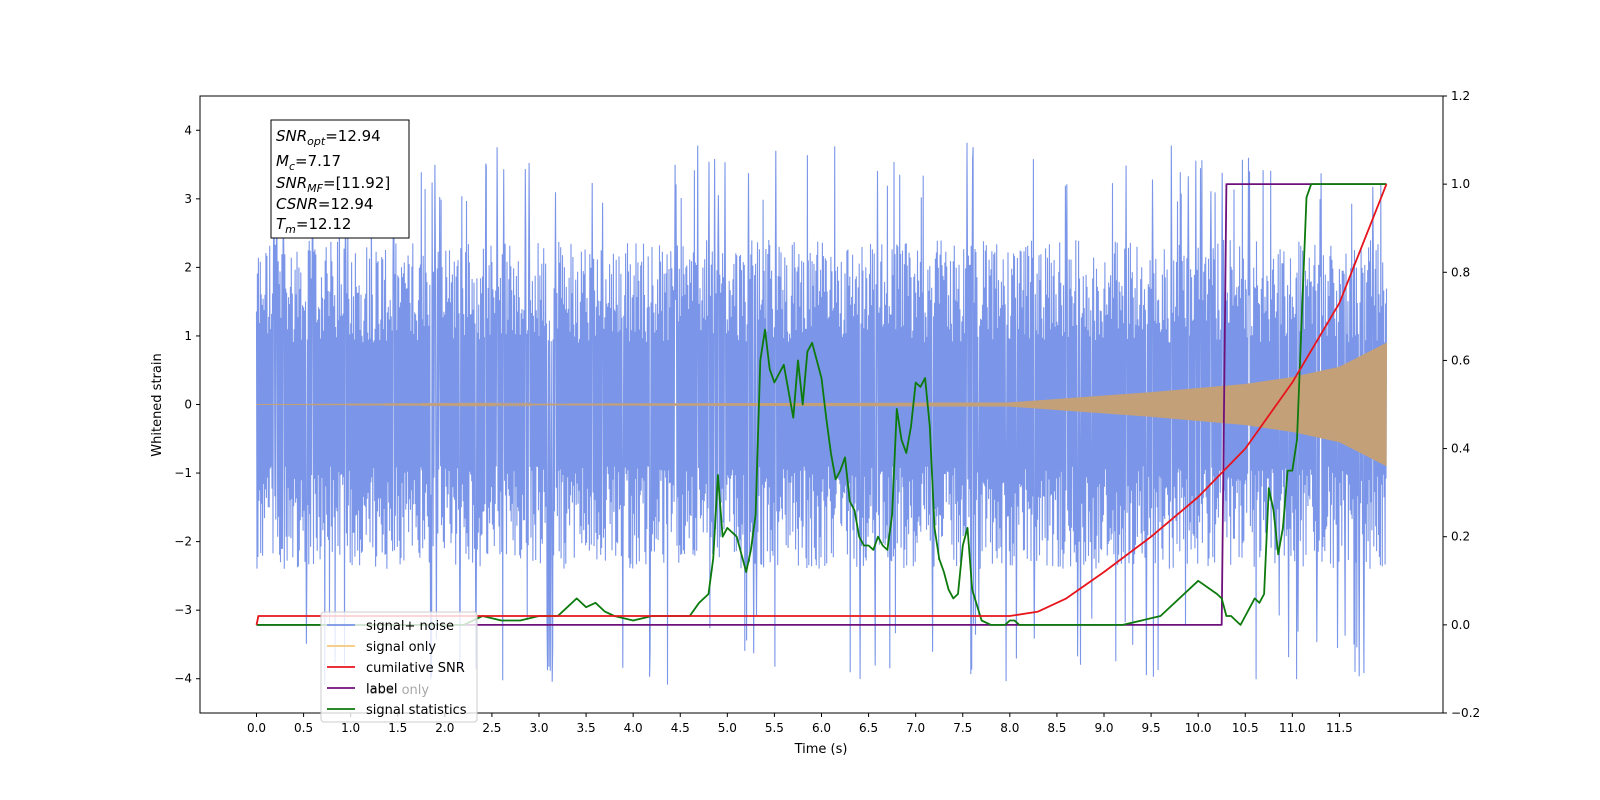 The width and height of the screenshot is (1600, 800). Describe the element at coordinates (1292, 728) in the screenshot. I see `x-tick-label: 11.0` at that location.